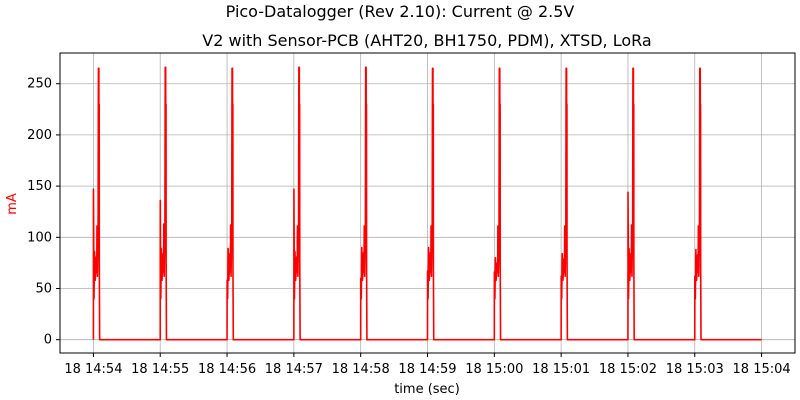  I want to click on y-tick-label: 200, so click(39, 135).